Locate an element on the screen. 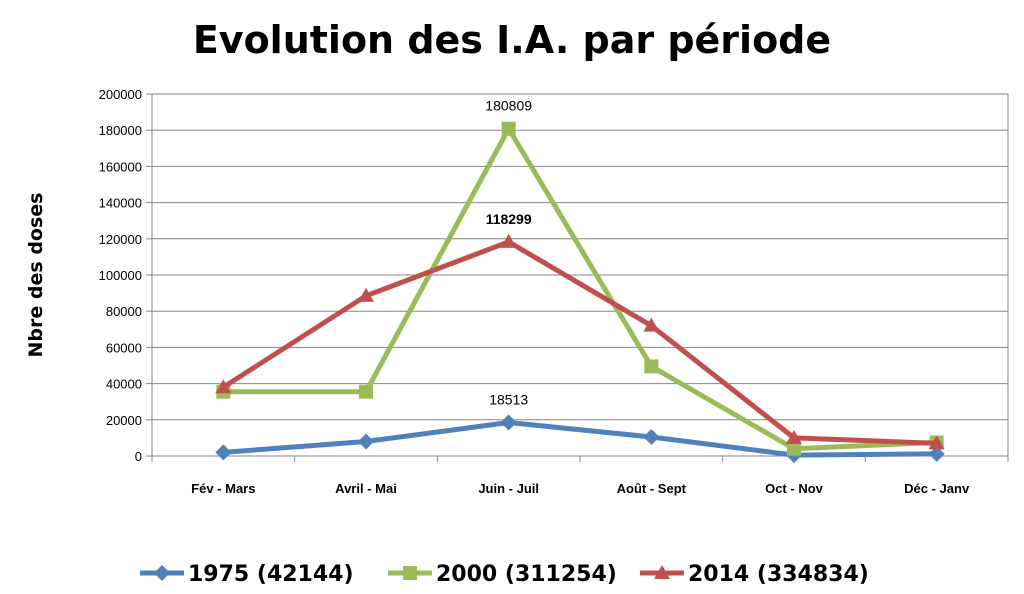 This screenshot has height=594, width=1024. y-axis-label: Nbre des doses is located at coordinates (36, 275).